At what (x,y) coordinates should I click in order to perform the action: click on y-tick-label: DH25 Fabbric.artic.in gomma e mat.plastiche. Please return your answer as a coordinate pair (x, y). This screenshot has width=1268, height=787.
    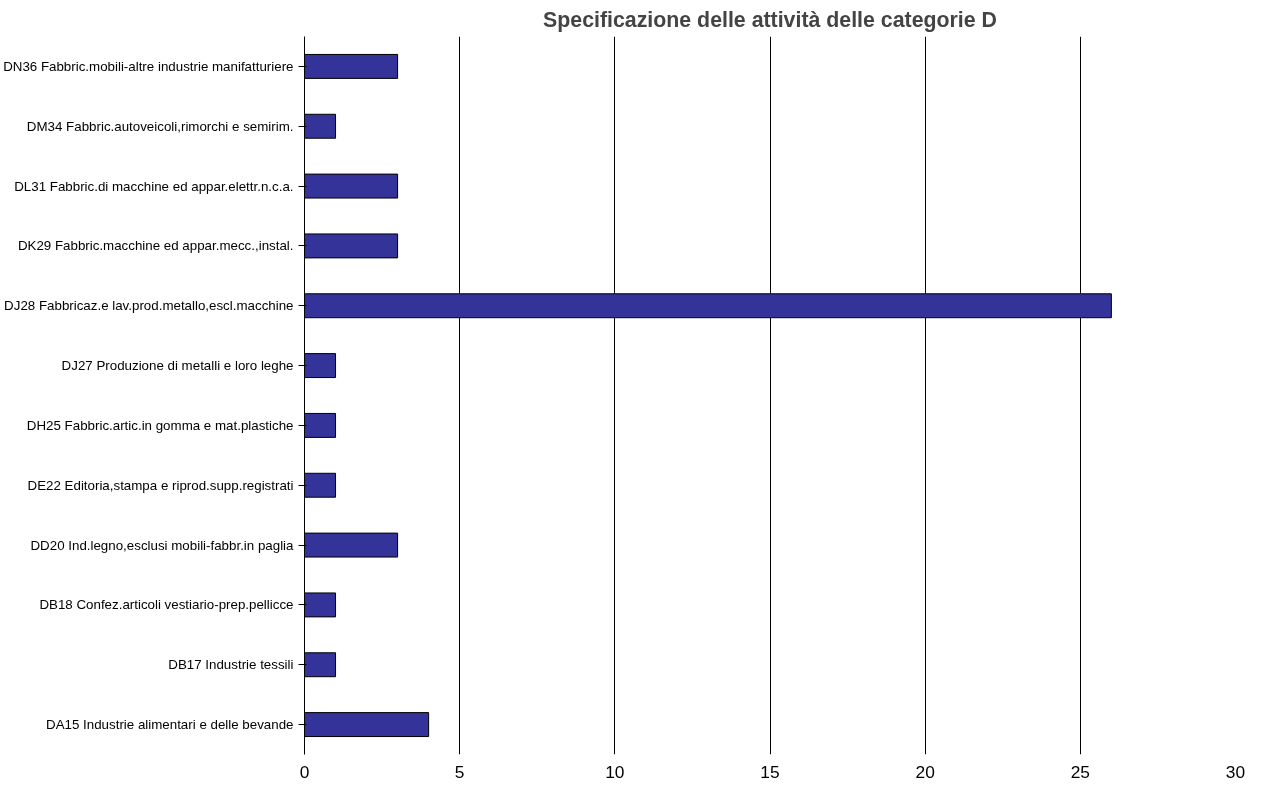
    Looking at the image, I should click on (160, 425).